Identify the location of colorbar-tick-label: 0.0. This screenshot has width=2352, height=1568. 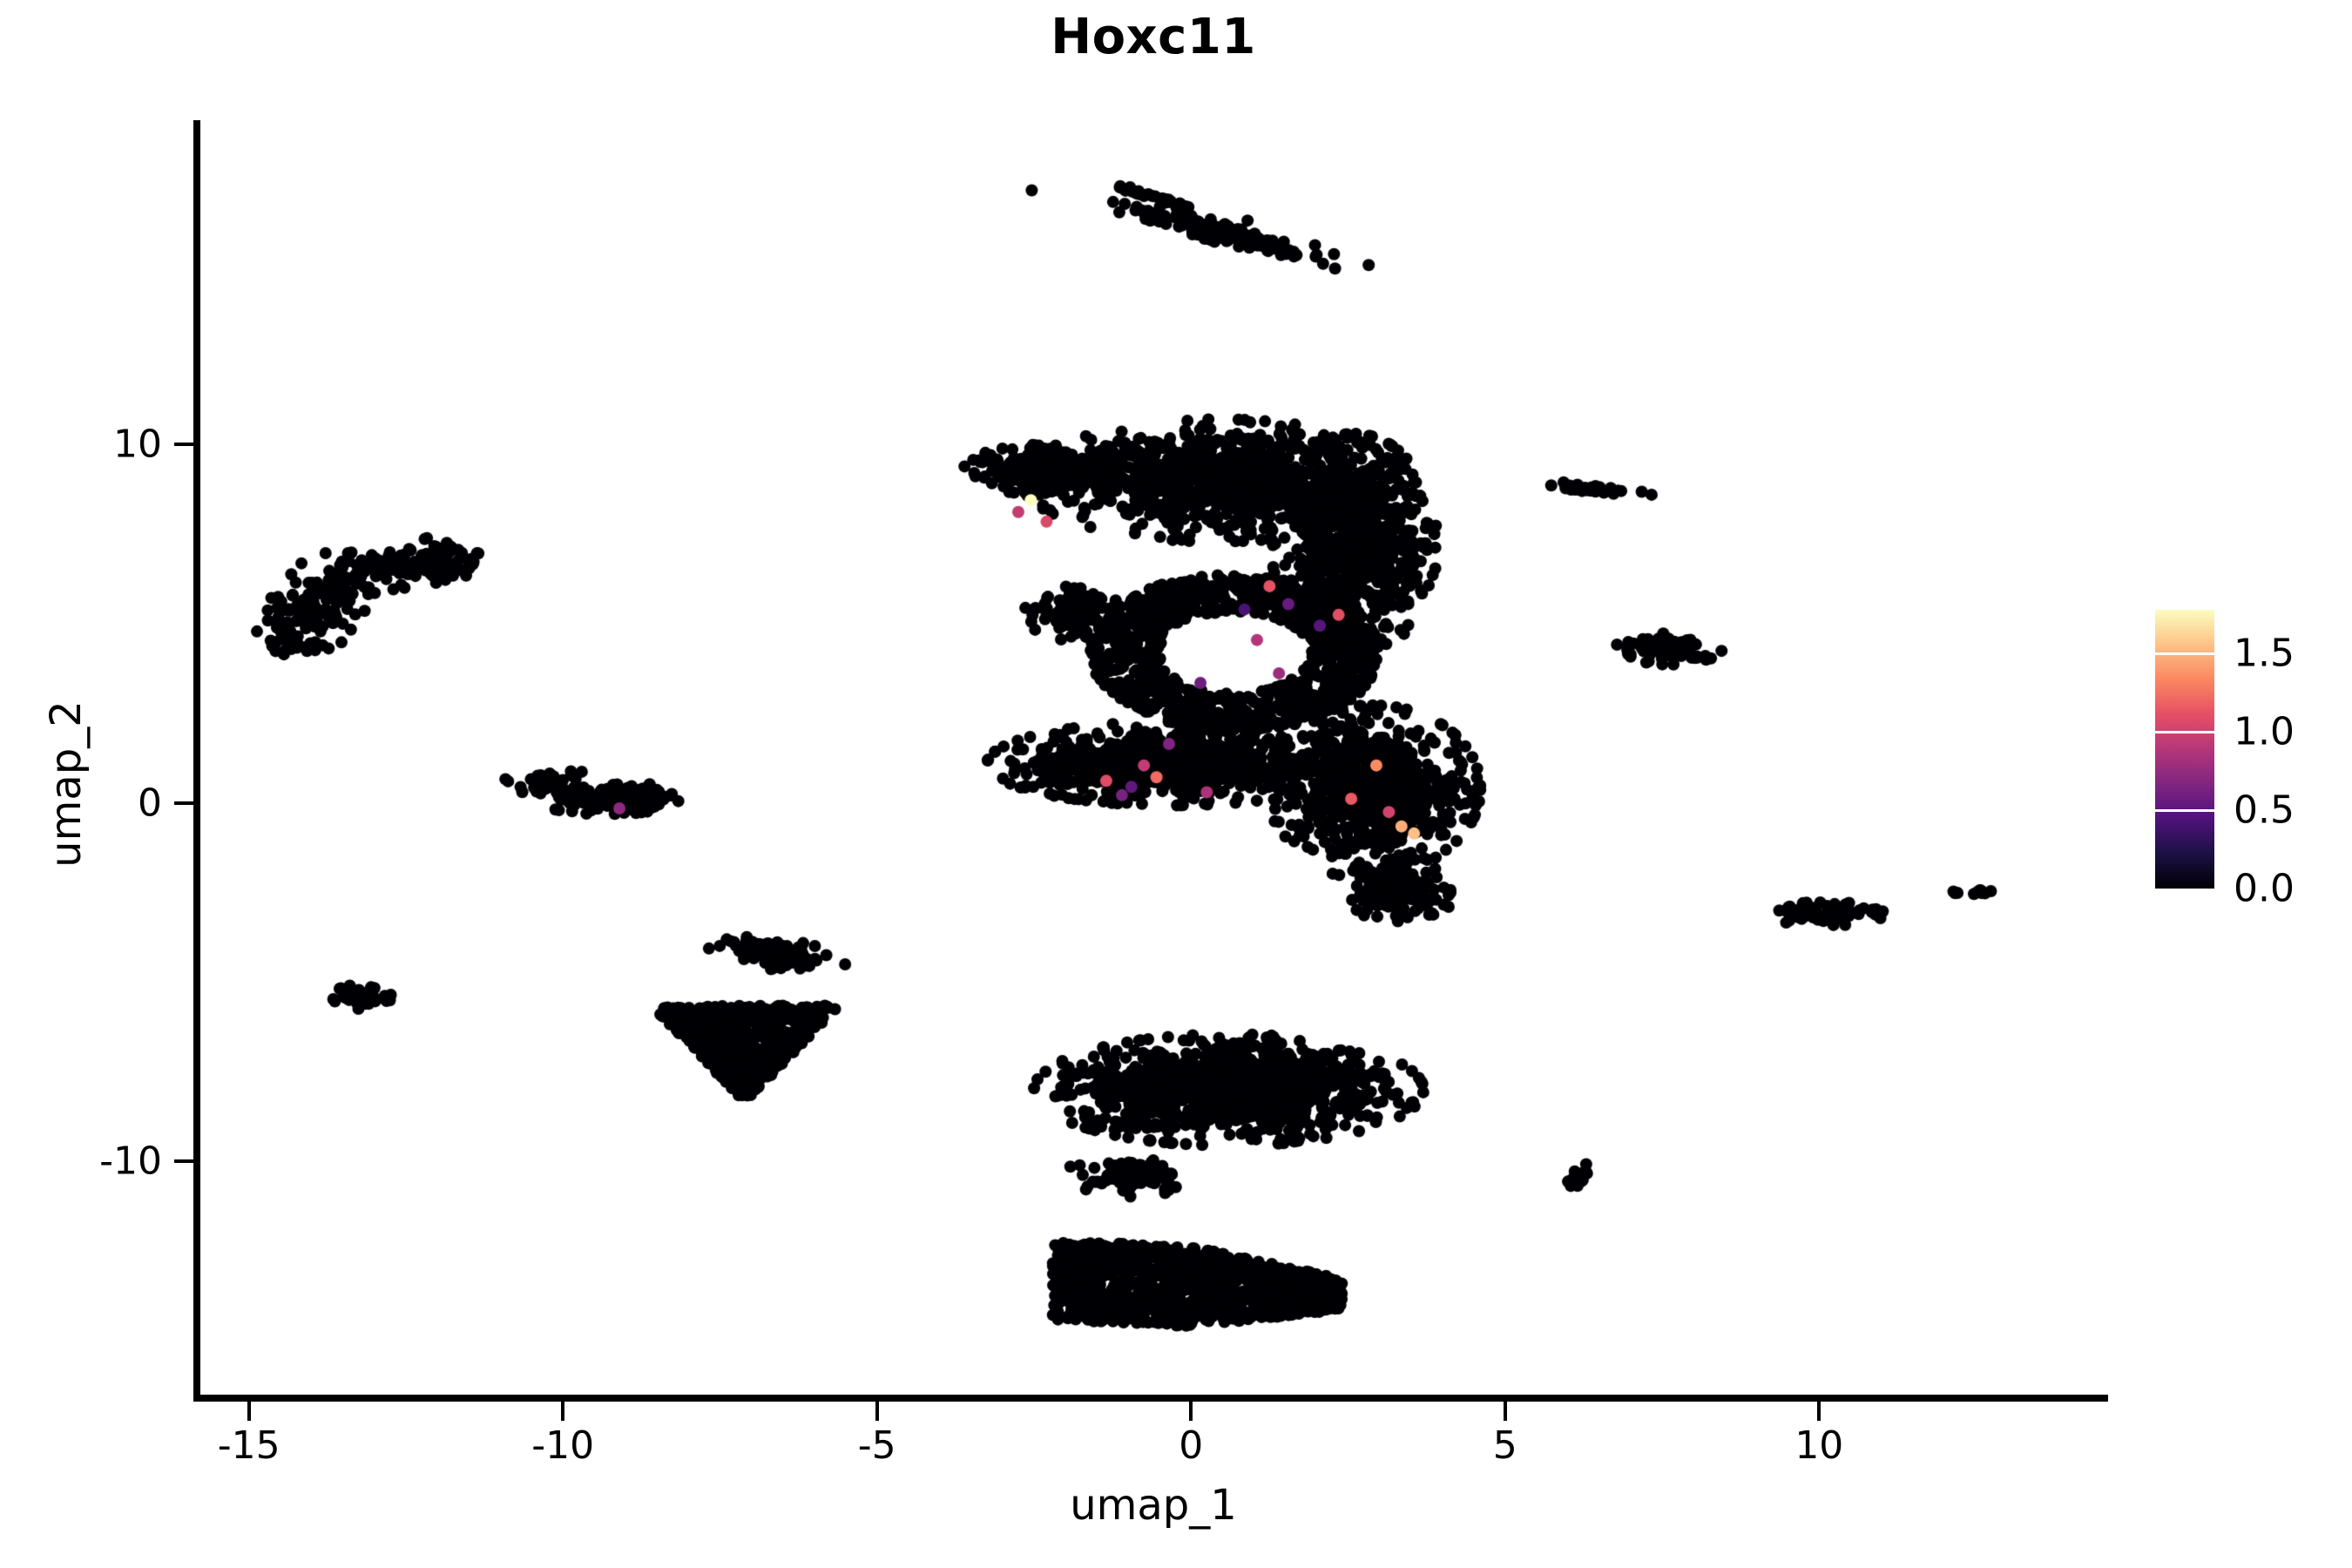
(2264, 889).